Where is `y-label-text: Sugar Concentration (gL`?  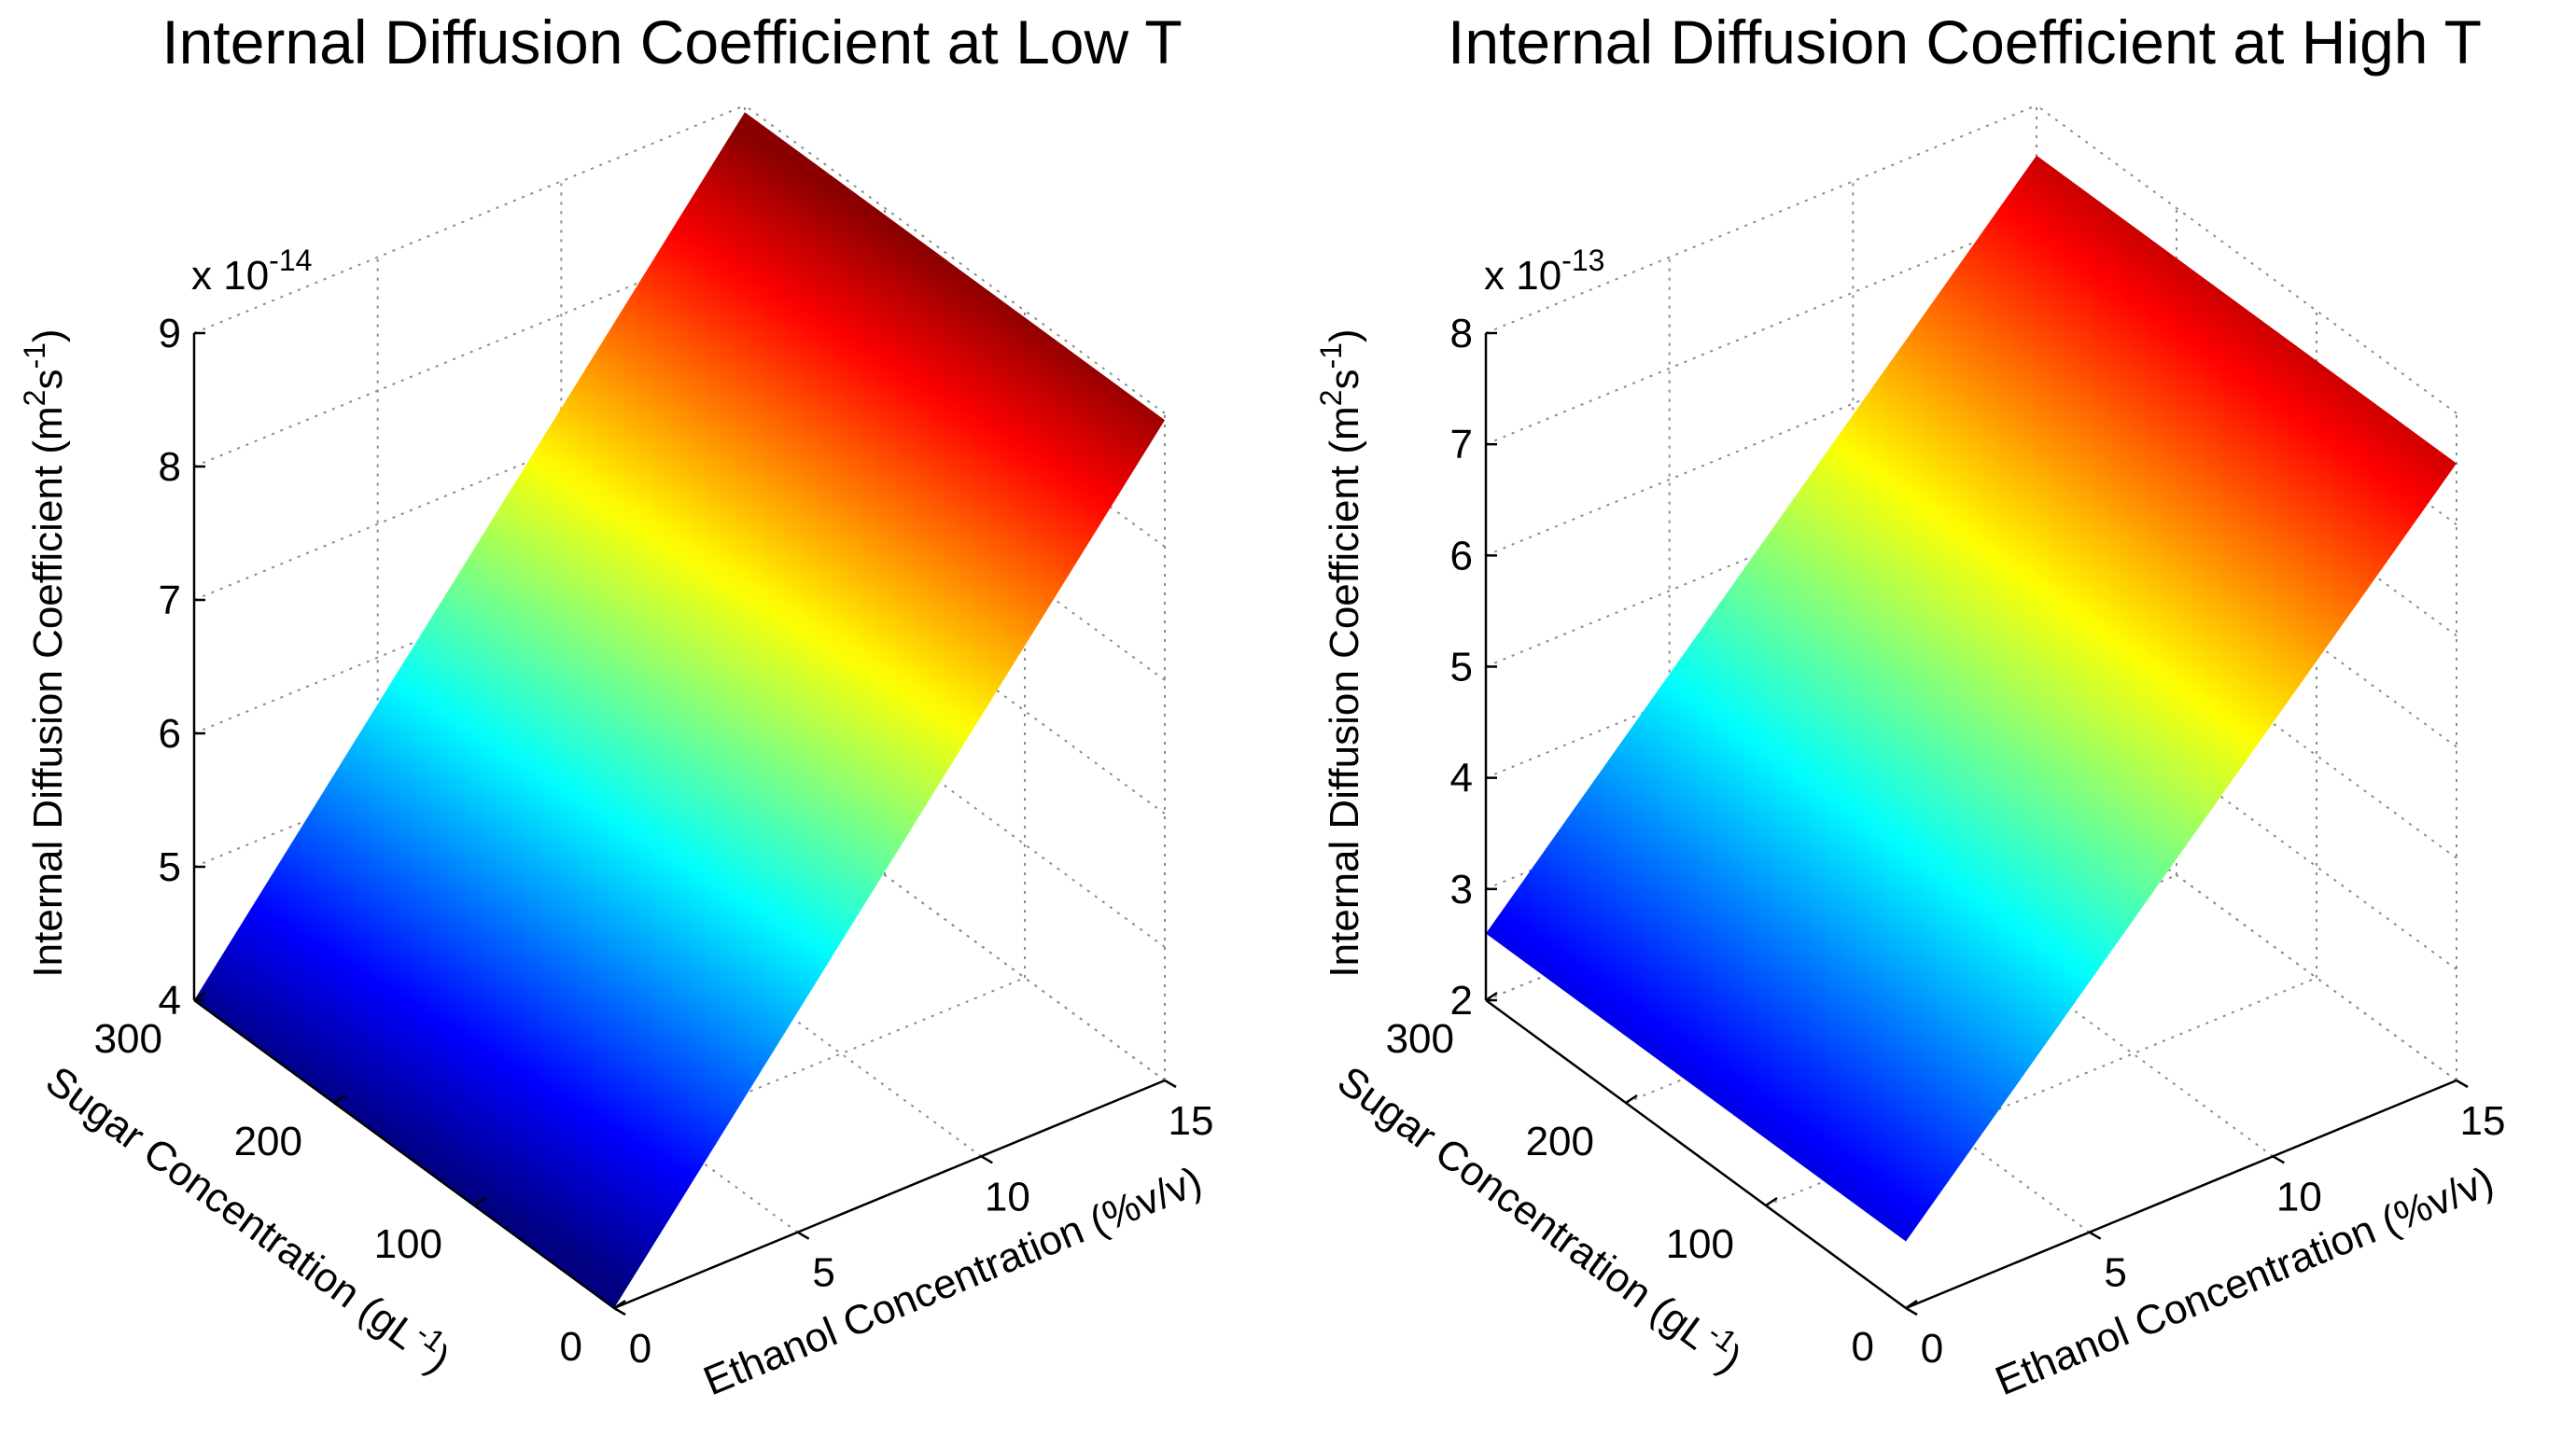
y-label-text: Sugar Concentration (gL is located at coordinates (1523, 1208).